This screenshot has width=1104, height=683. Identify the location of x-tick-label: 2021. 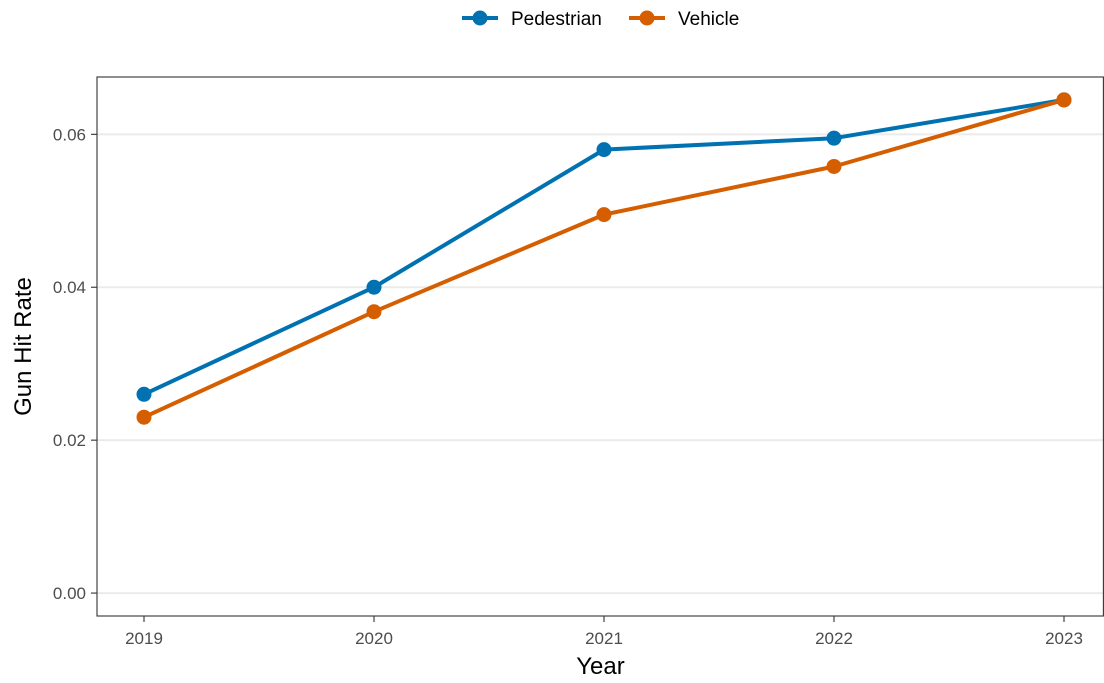
(604, 638).